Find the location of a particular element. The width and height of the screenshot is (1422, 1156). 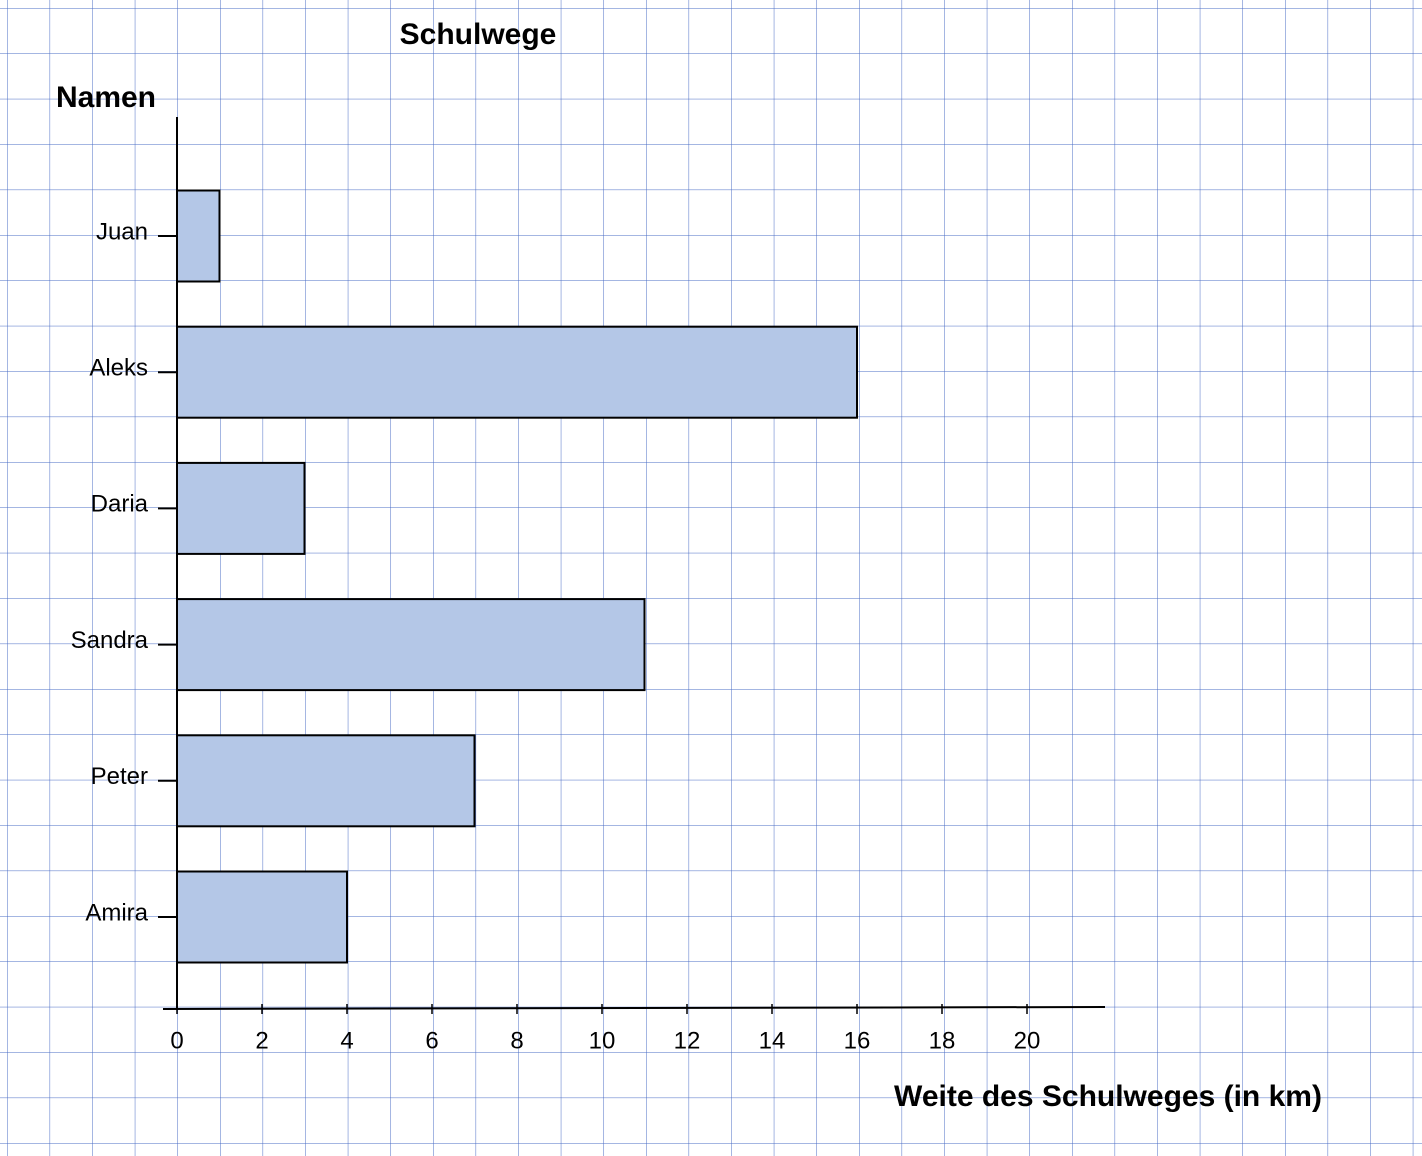

x-tick-label: 12 is located at coordinates (687, 1040).